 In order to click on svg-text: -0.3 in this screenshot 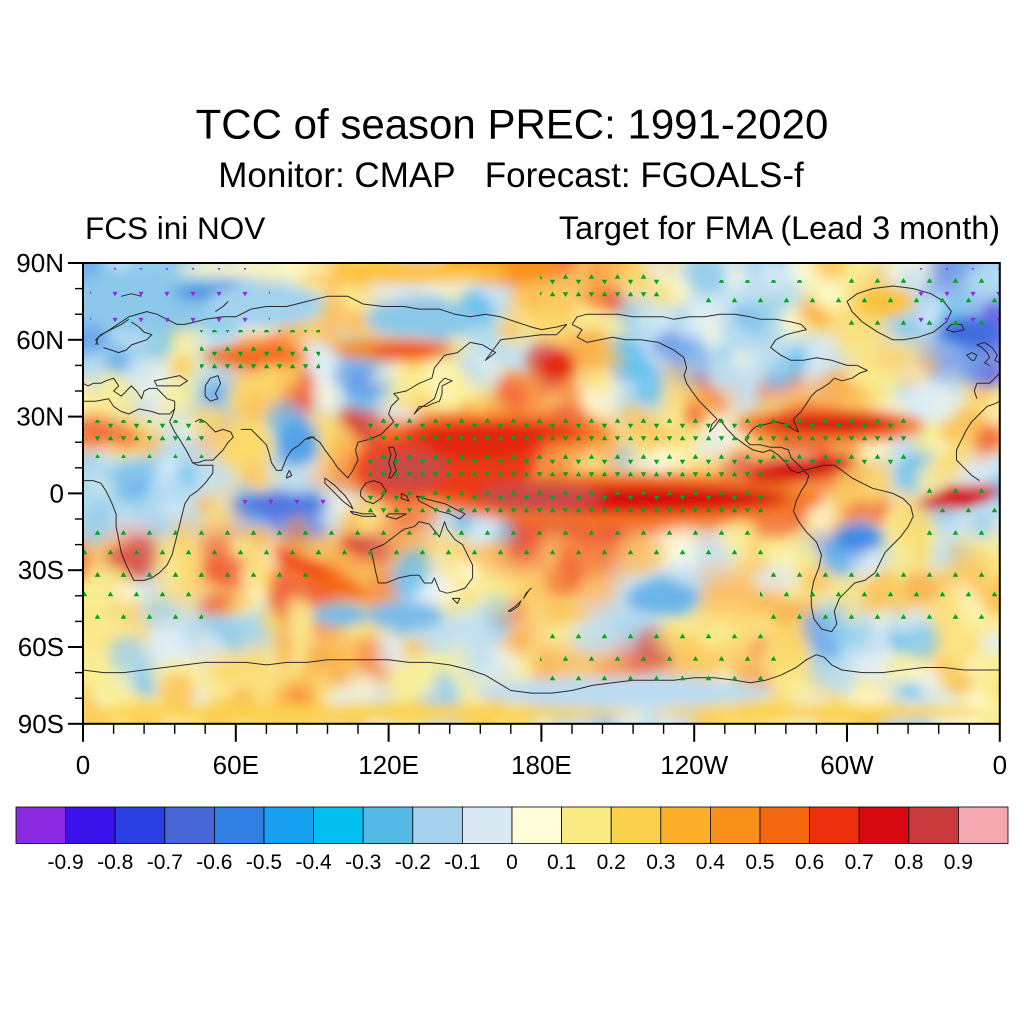, I will do `click(363, 862)`.